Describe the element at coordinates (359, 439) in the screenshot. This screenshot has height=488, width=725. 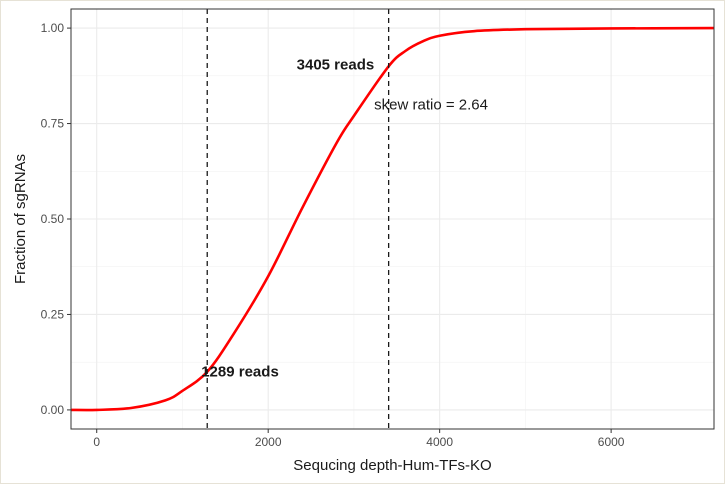
I see `x-axis: 0 2000 4000 6000` at that location.